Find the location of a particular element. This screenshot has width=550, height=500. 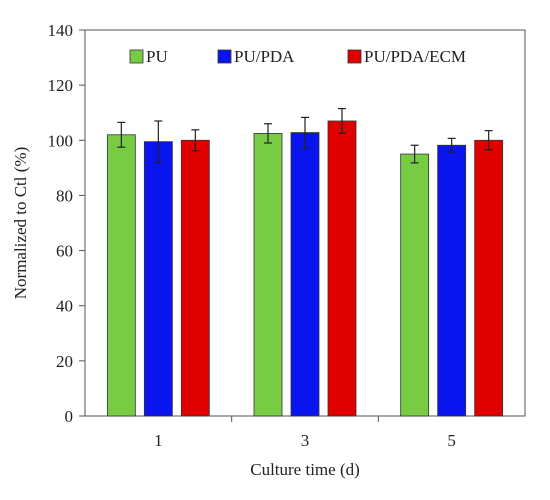

legend-swatch-pu-pda is located at coordinates (224, 56).